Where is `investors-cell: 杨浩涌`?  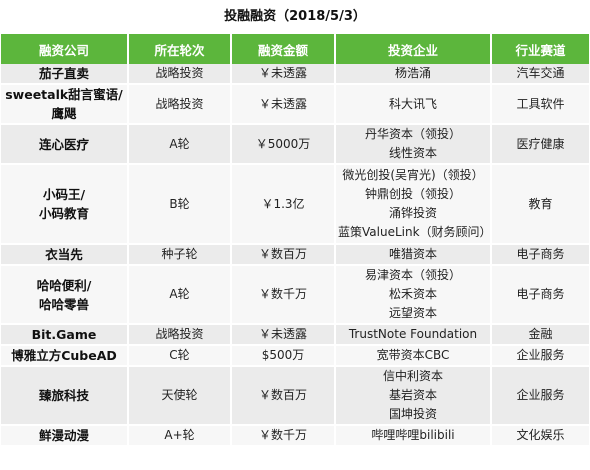
investors-cell: 杨浩涌 is located at coordinates (413, 74).